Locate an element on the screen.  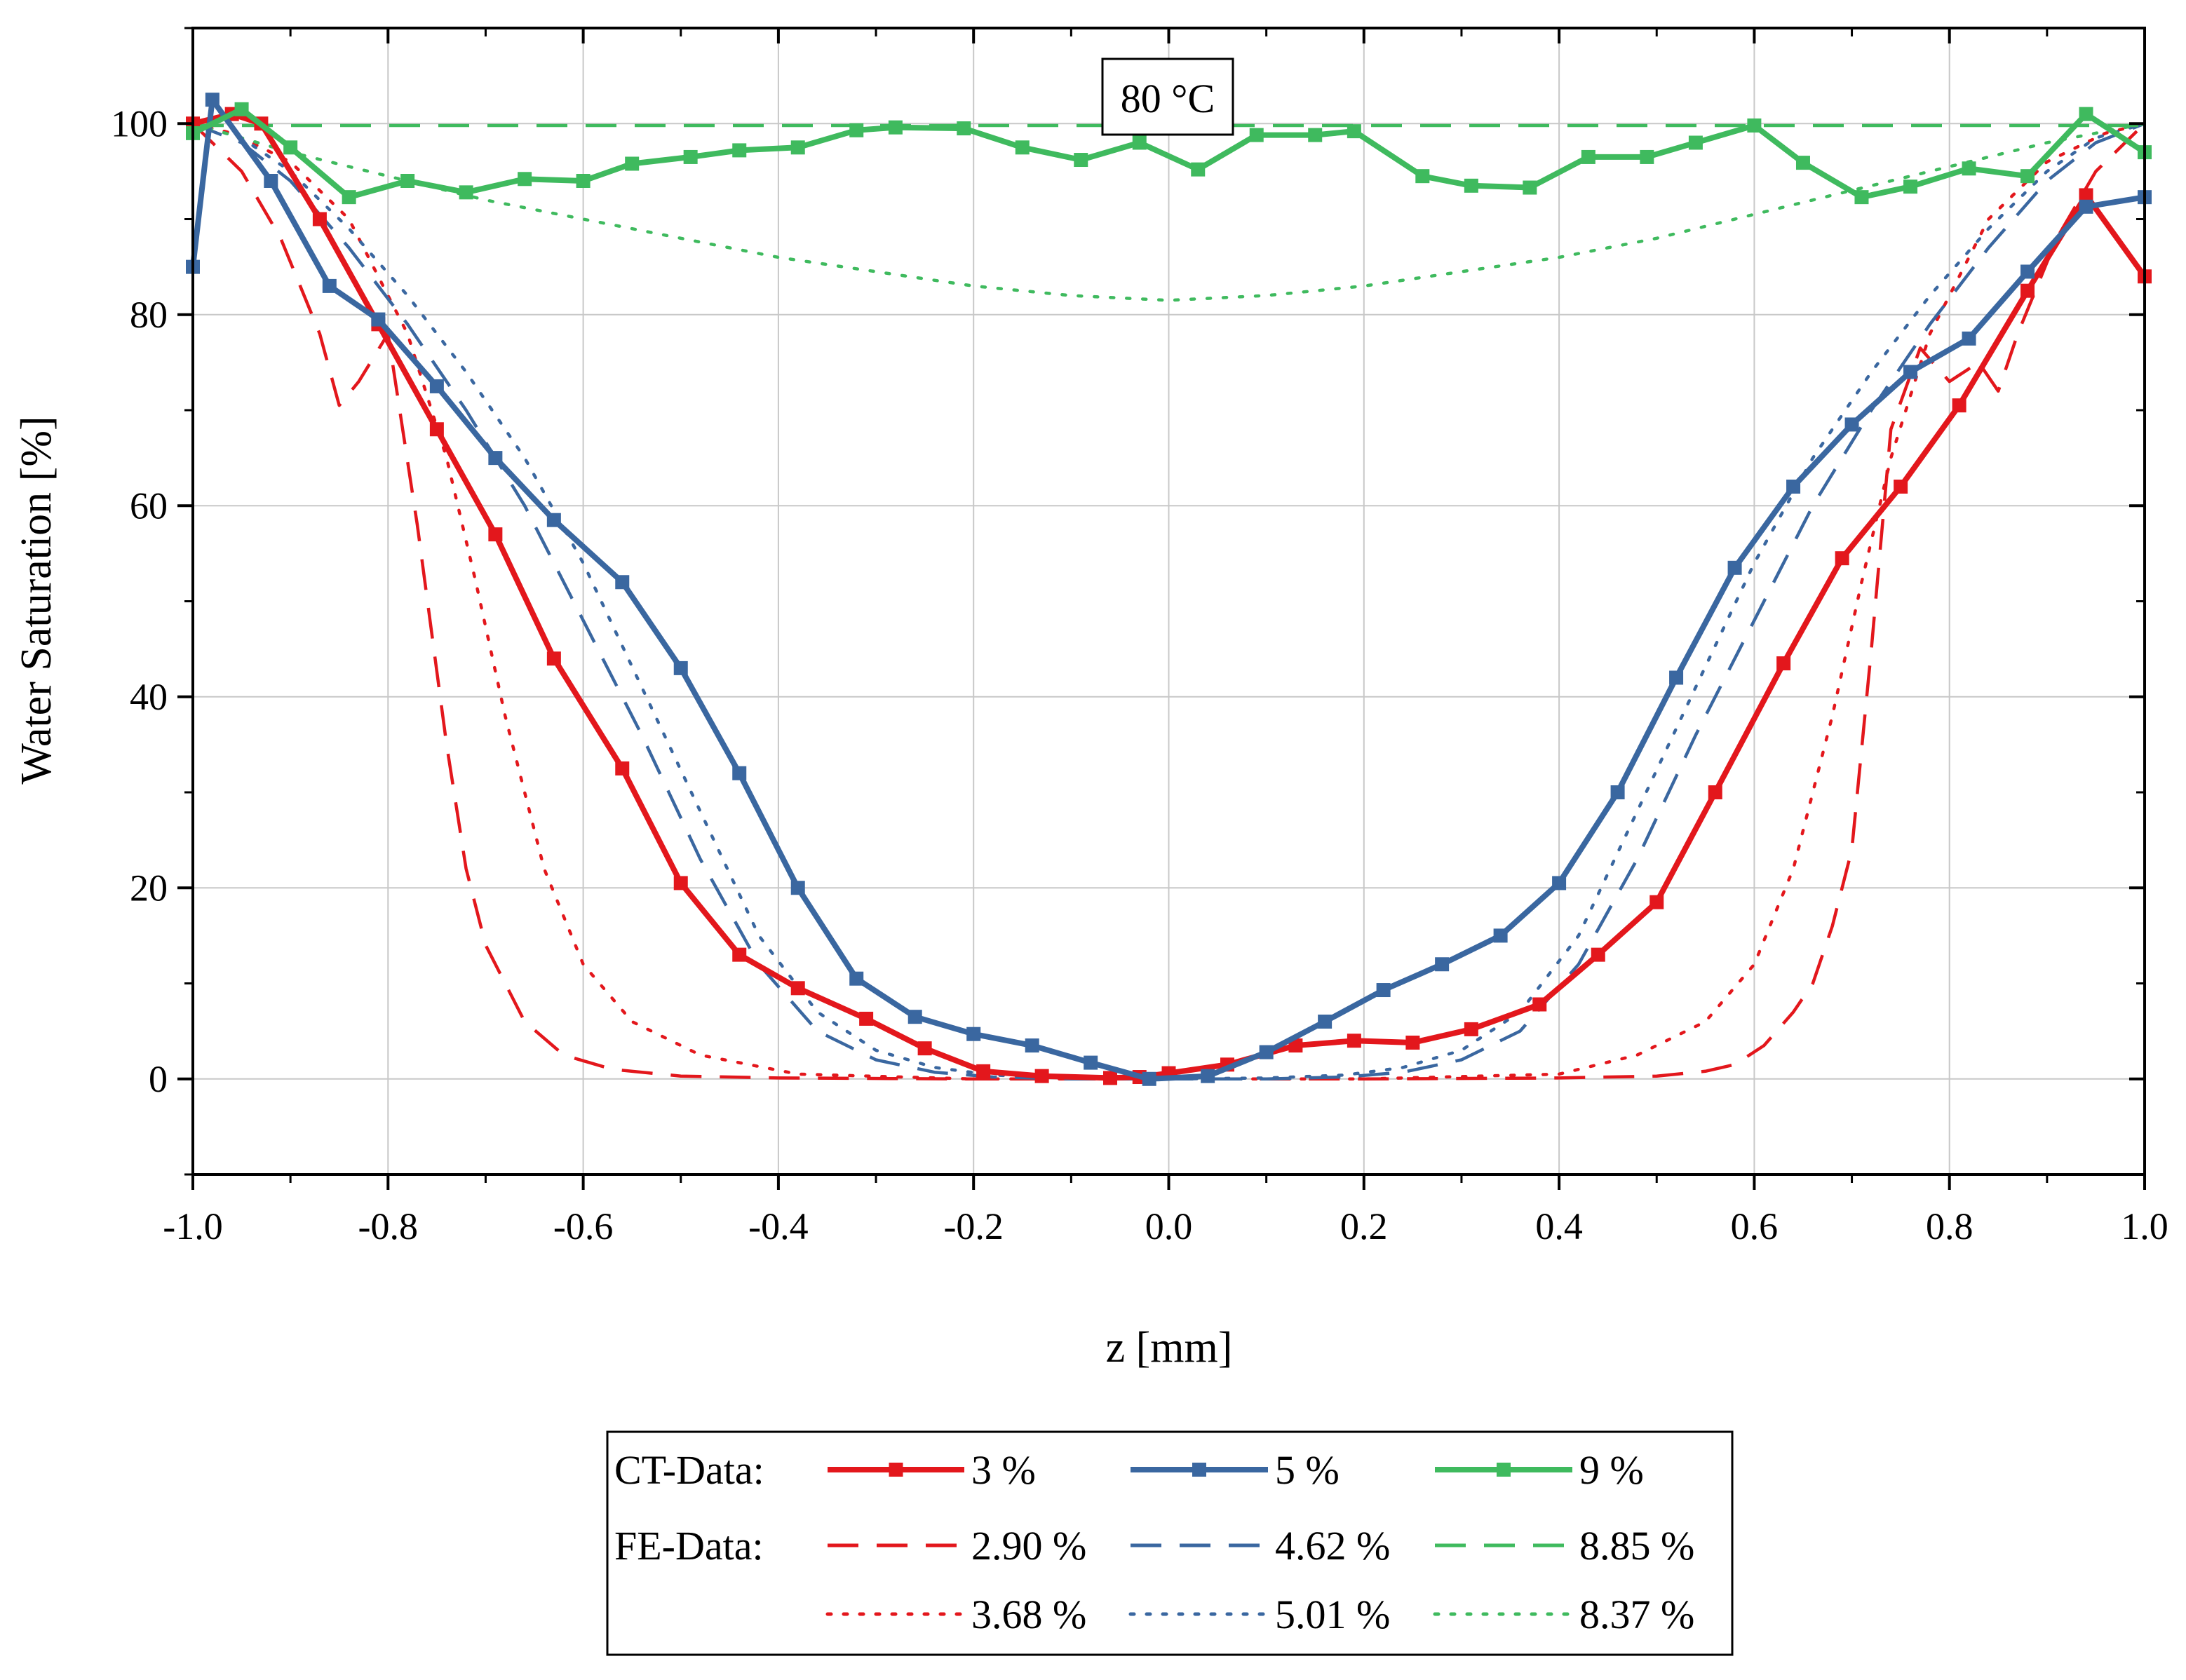
series-line is located at coordinates (1169, 153).